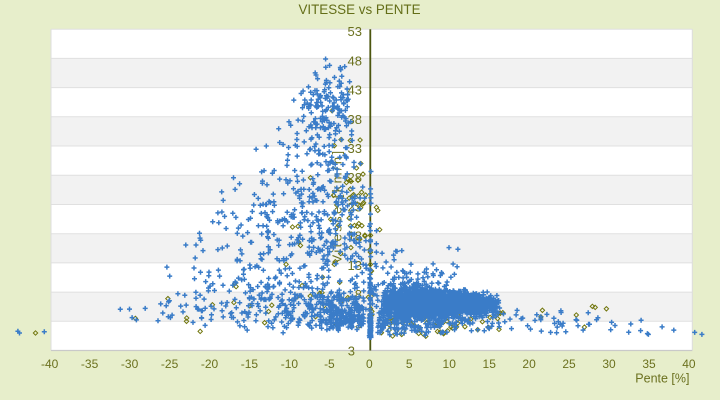 Image resolution: width=720 pixels, height=400 pixels. Describe the element at coordinates (359, 9) in the screenshot. I see `svg-text: VITESSE vs PENTE` at that location.